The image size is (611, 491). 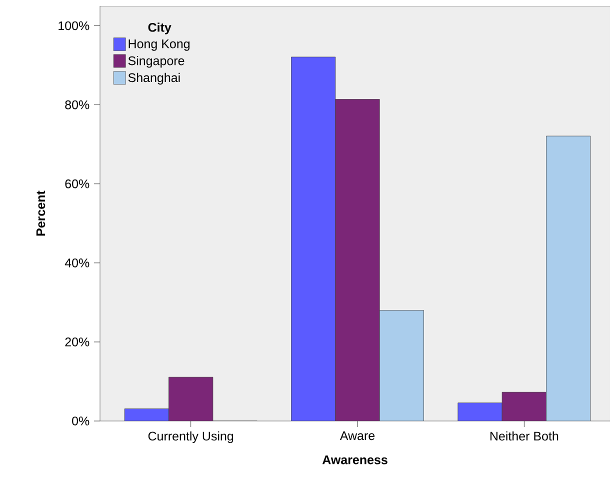 What do you see at coordinates (41, 213) in the screenshot?
I see `y-axis-title: Percent` at bounding box center [41, 213].